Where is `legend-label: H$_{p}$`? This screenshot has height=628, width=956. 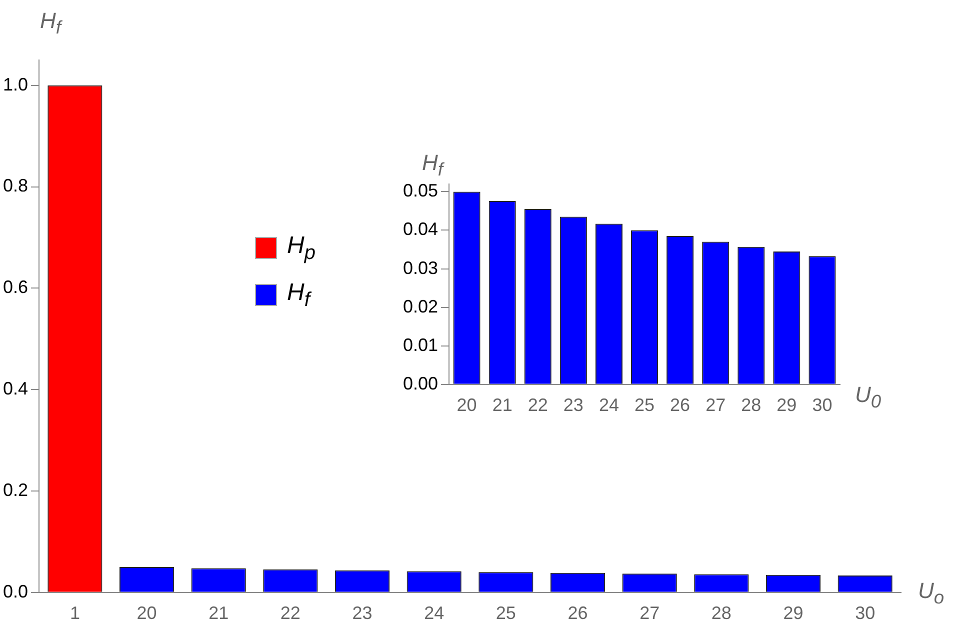 legend-label: H$_{p}$ is located at coordinates (301, 248).